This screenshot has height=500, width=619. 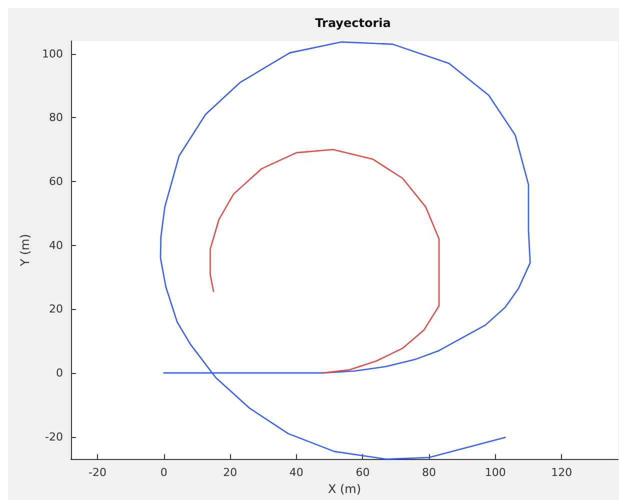 I want to click on y-axis-title: Y (m), so click(x=25, y=251).